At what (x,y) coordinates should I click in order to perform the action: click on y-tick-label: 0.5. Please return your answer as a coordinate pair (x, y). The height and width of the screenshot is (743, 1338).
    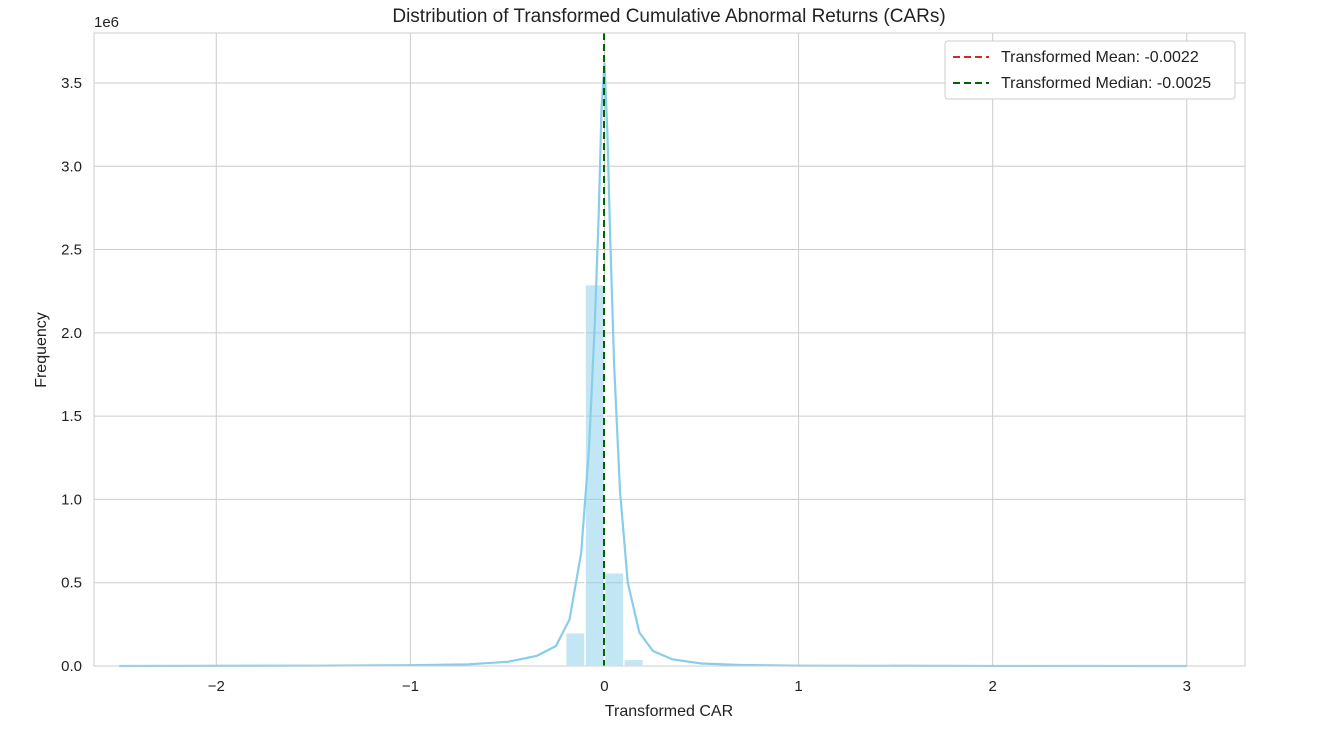
    Looking at the image, I should click on (71, 583).